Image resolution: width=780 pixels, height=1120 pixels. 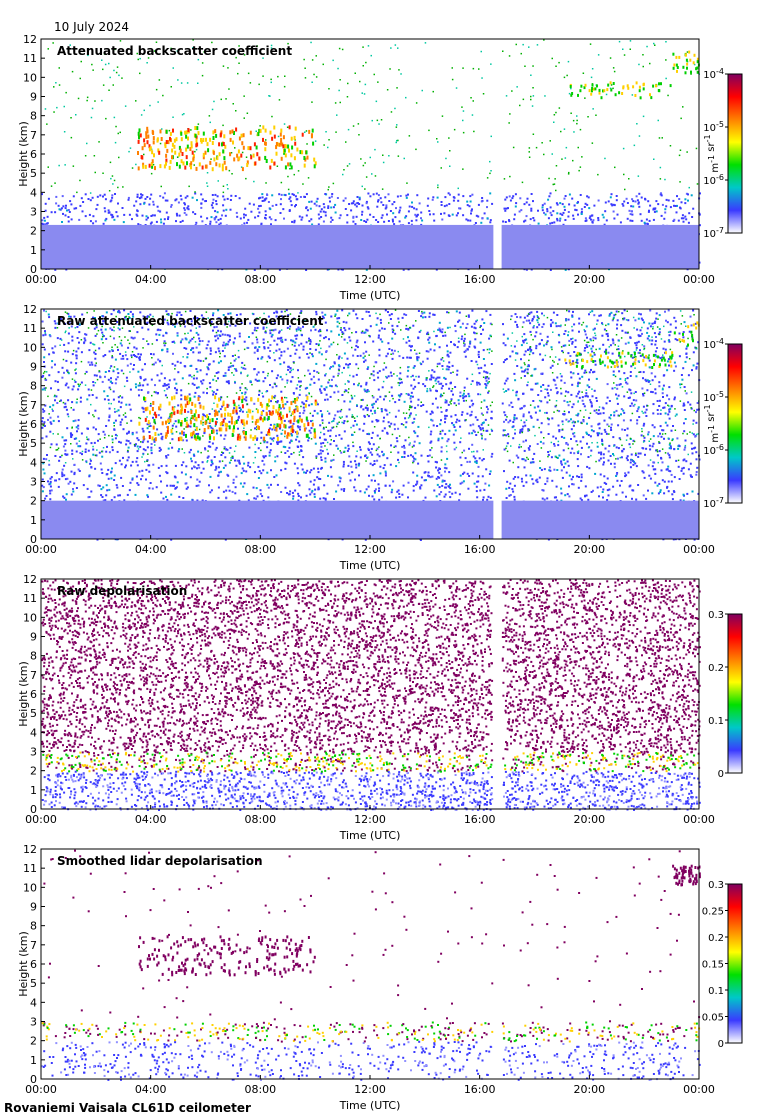 What do you see at coordinates (713, 965) in the screenshot?
I see `colorbar-tick-label: 0.15` at bounding box center [713, 965].